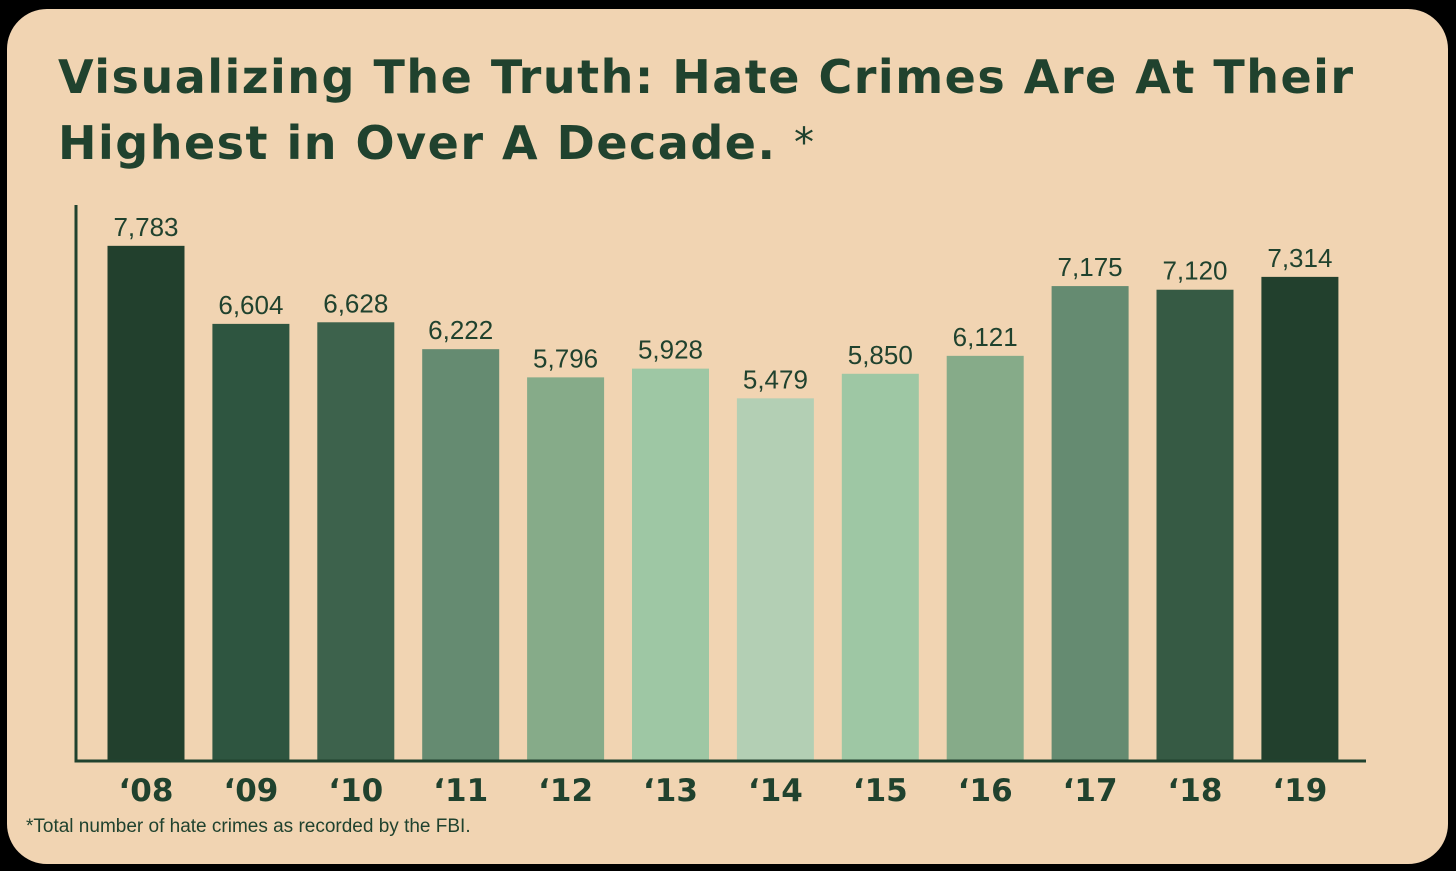 Image resolution: width=1456 pixels, height=871 pixels. What do you see at coordinates (670, 791) in the screenshot?
I see `x-tick-label-5: ‘13` at bounding box center [670, 791].